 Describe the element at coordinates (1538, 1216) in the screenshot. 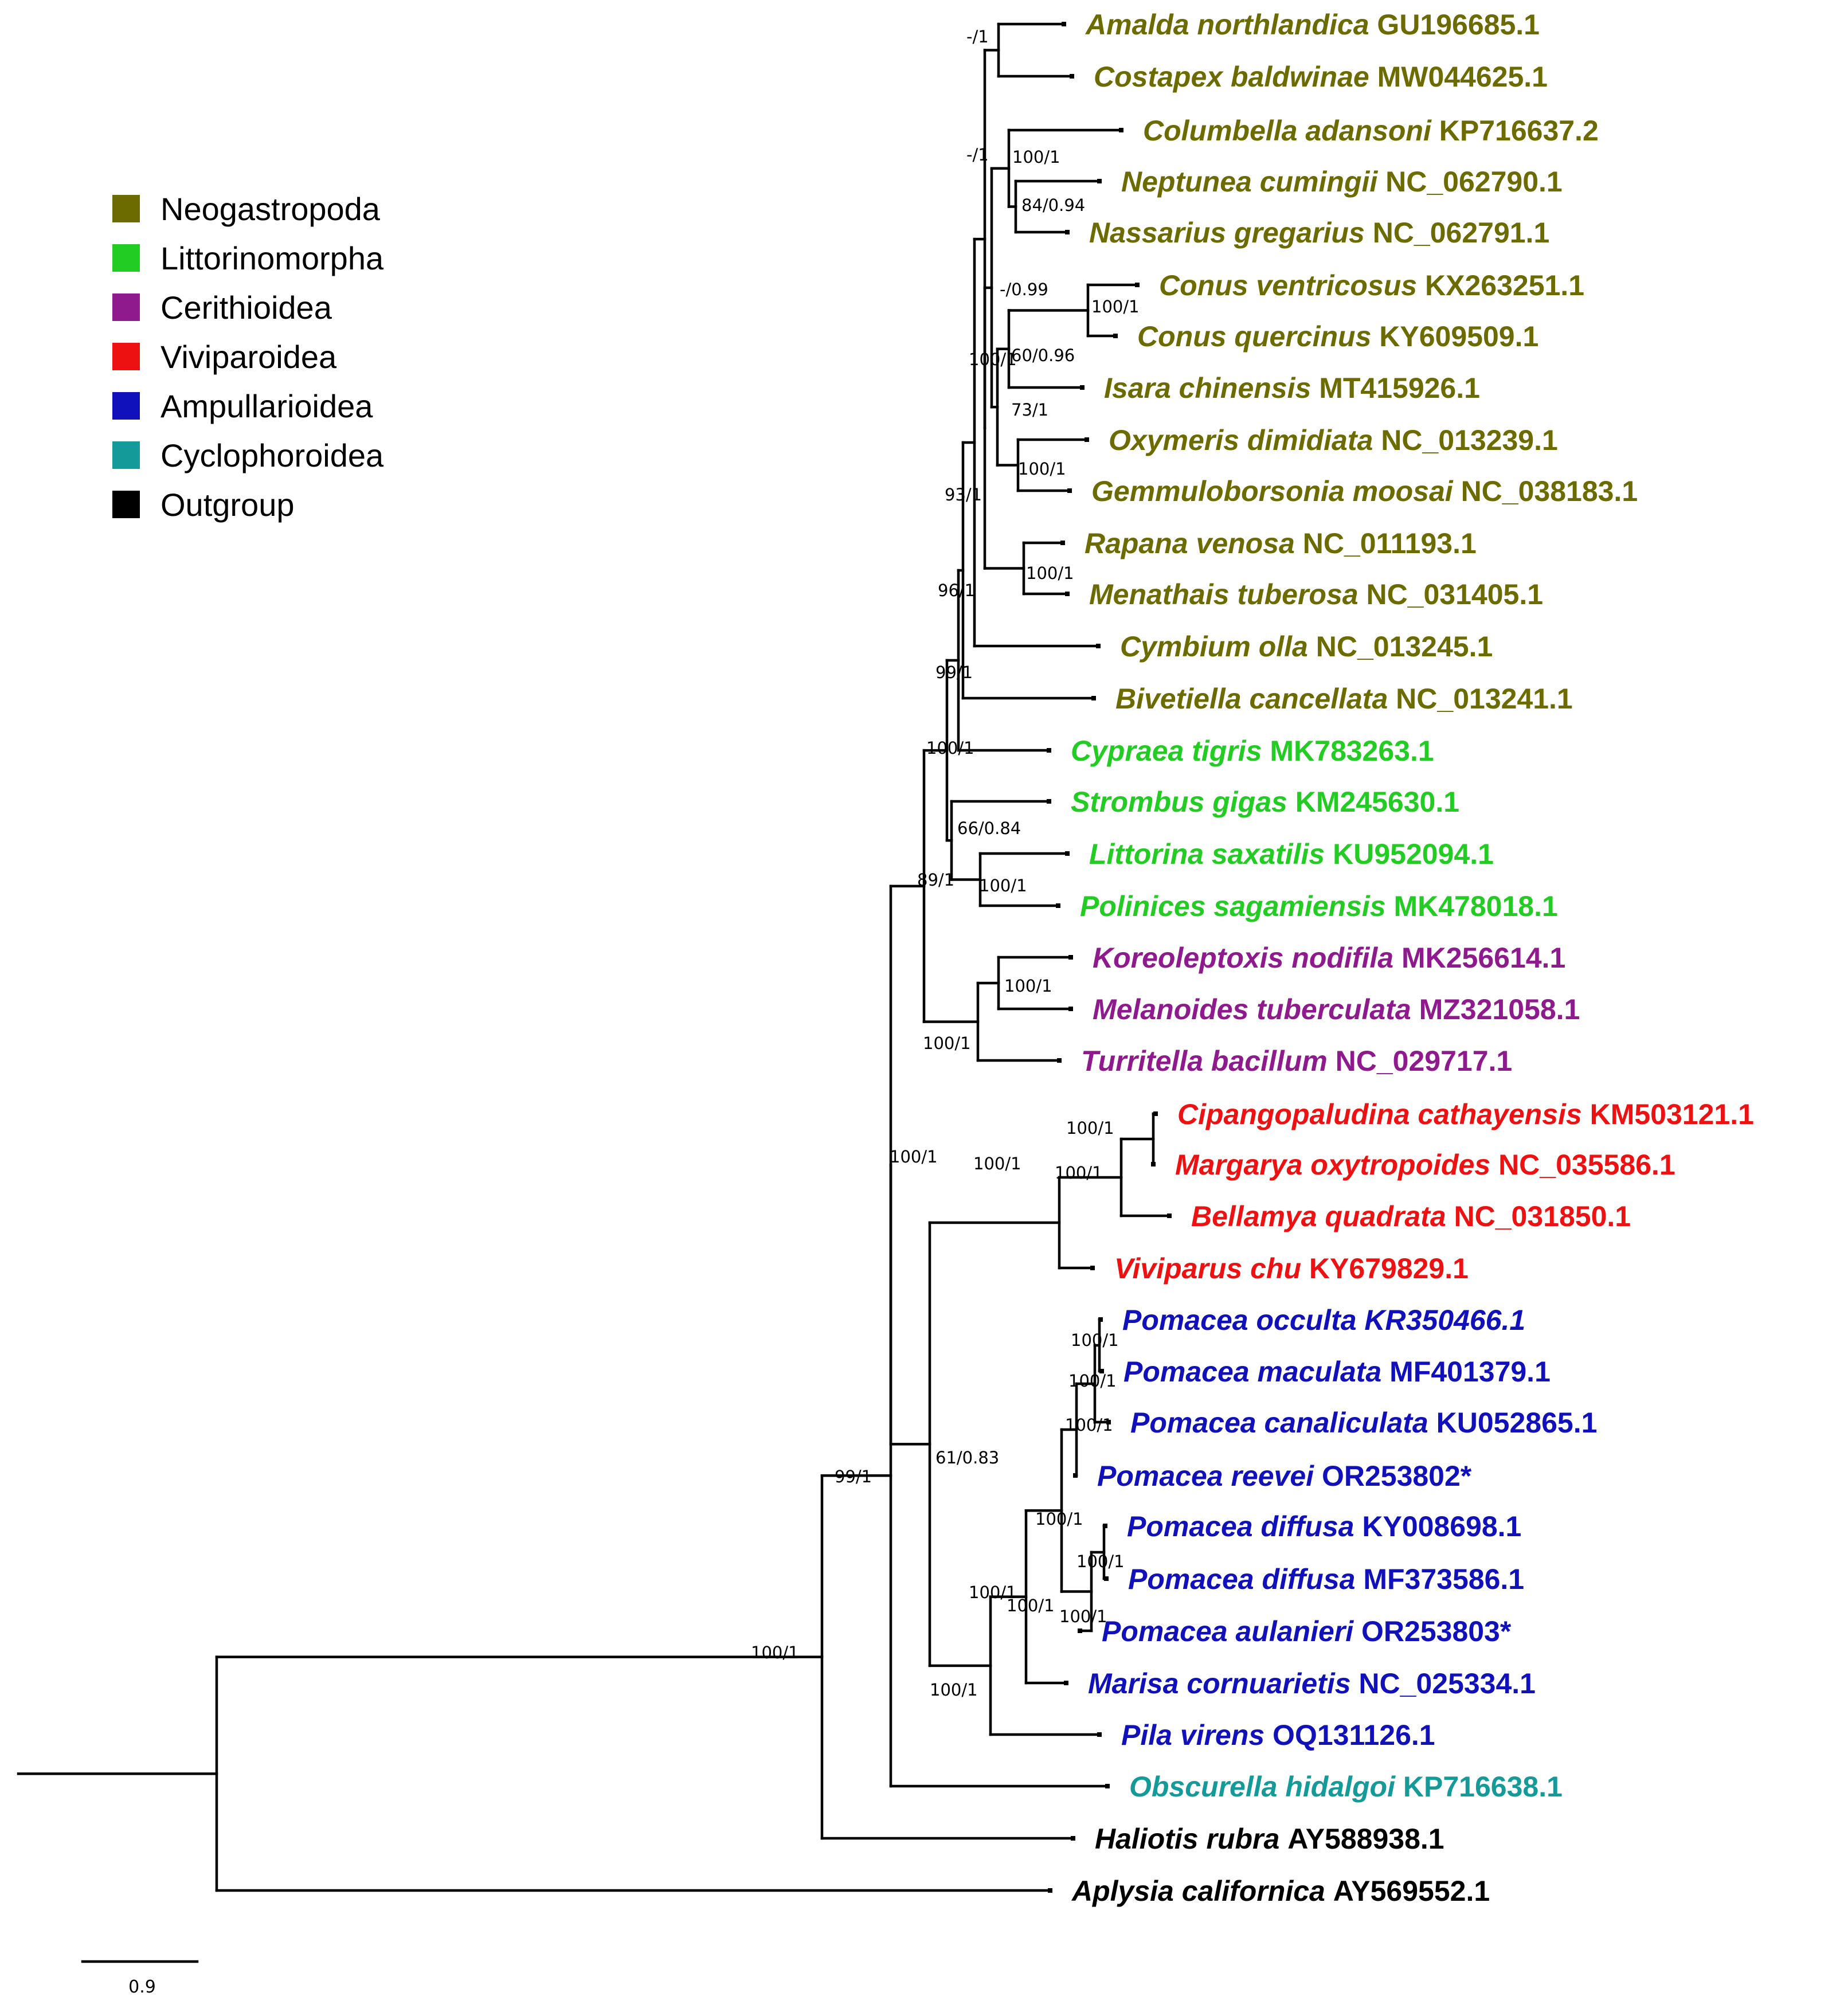

I see `accession-number: NC_031850.1` at that location.